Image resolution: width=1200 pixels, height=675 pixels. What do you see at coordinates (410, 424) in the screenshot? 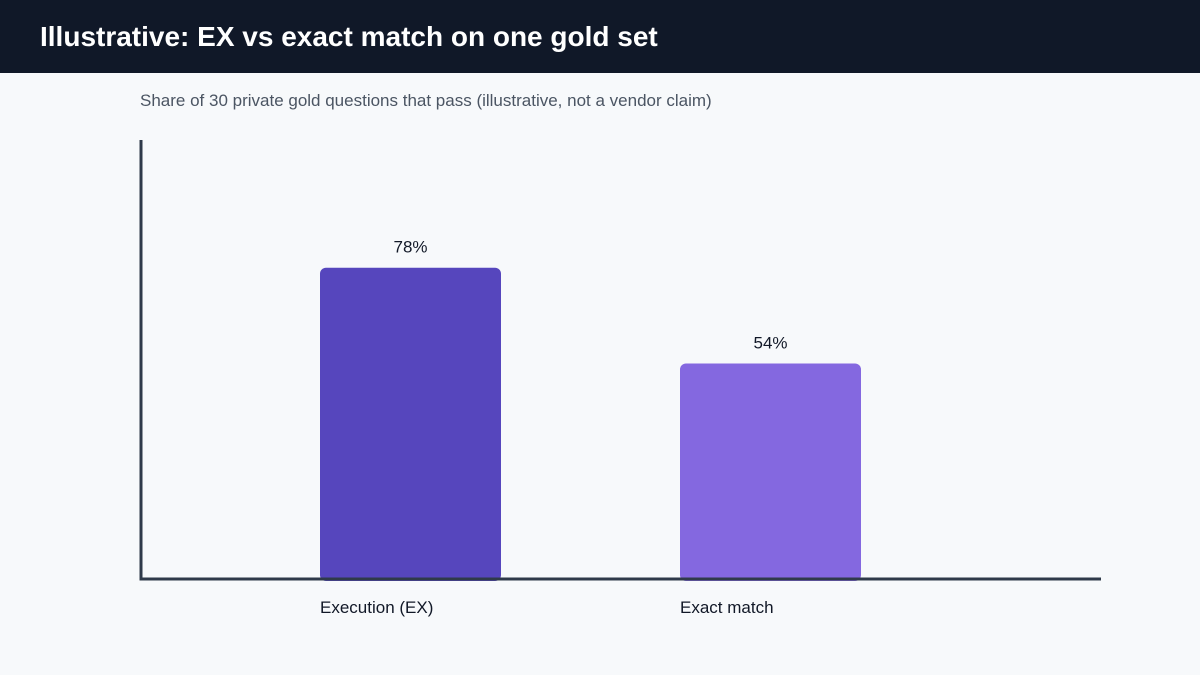
I see `bar-execution-ex` at bounding box center [410, 424].